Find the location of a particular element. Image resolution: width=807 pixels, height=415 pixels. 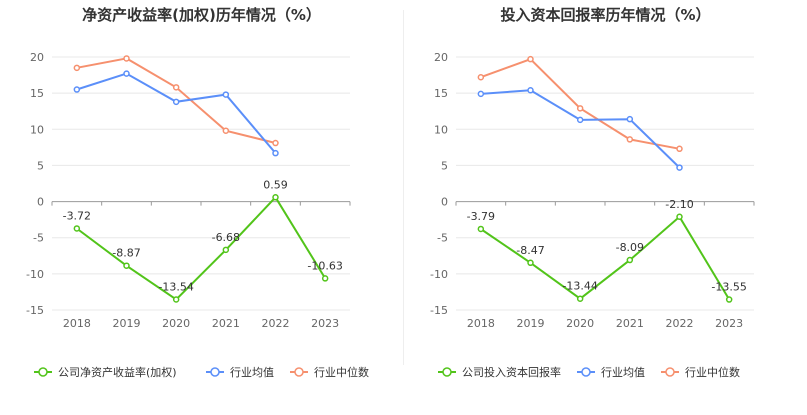

data-label: -10.63 is located at coordinates (324, 265).